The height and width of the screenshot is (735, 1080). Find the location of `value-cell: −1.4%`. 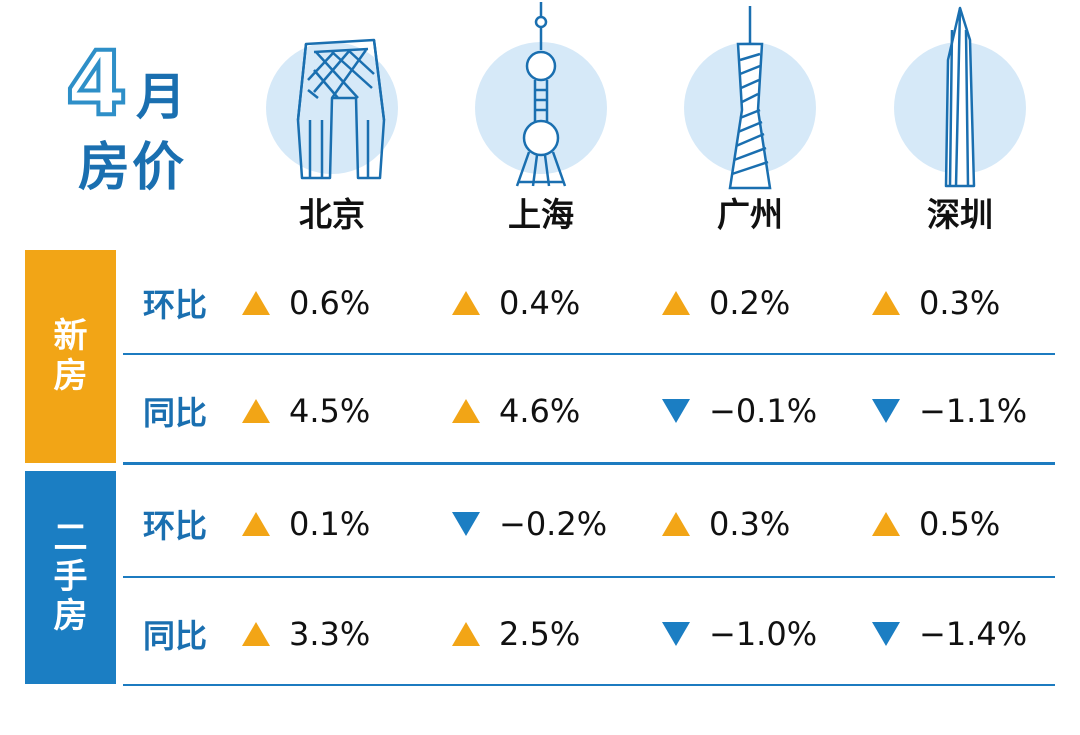

value-cell: −1.4% is located at coordinates (949, 634).